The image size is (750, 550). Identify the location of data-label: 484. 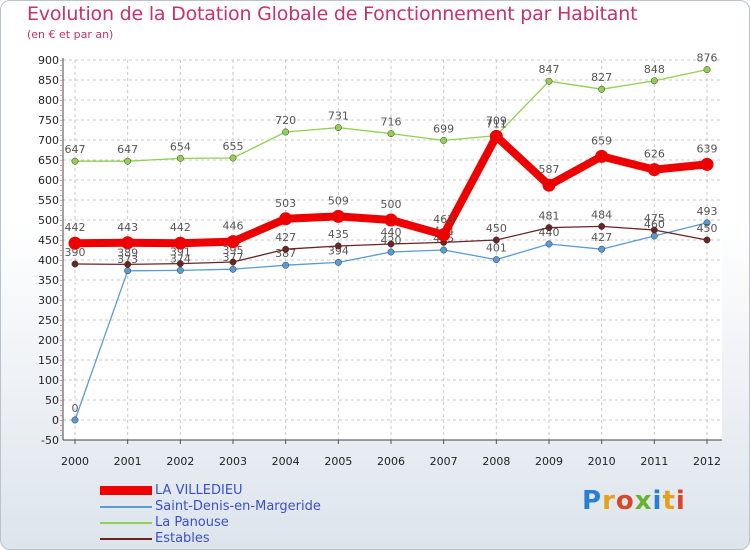
(601, 214).